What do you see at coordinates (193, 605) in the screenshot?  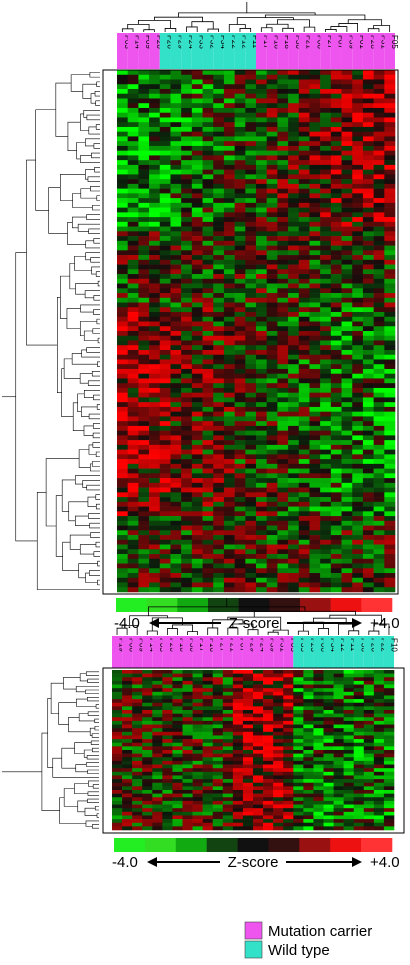 I see `color-scale-segment` at bounding box center [193, 605].